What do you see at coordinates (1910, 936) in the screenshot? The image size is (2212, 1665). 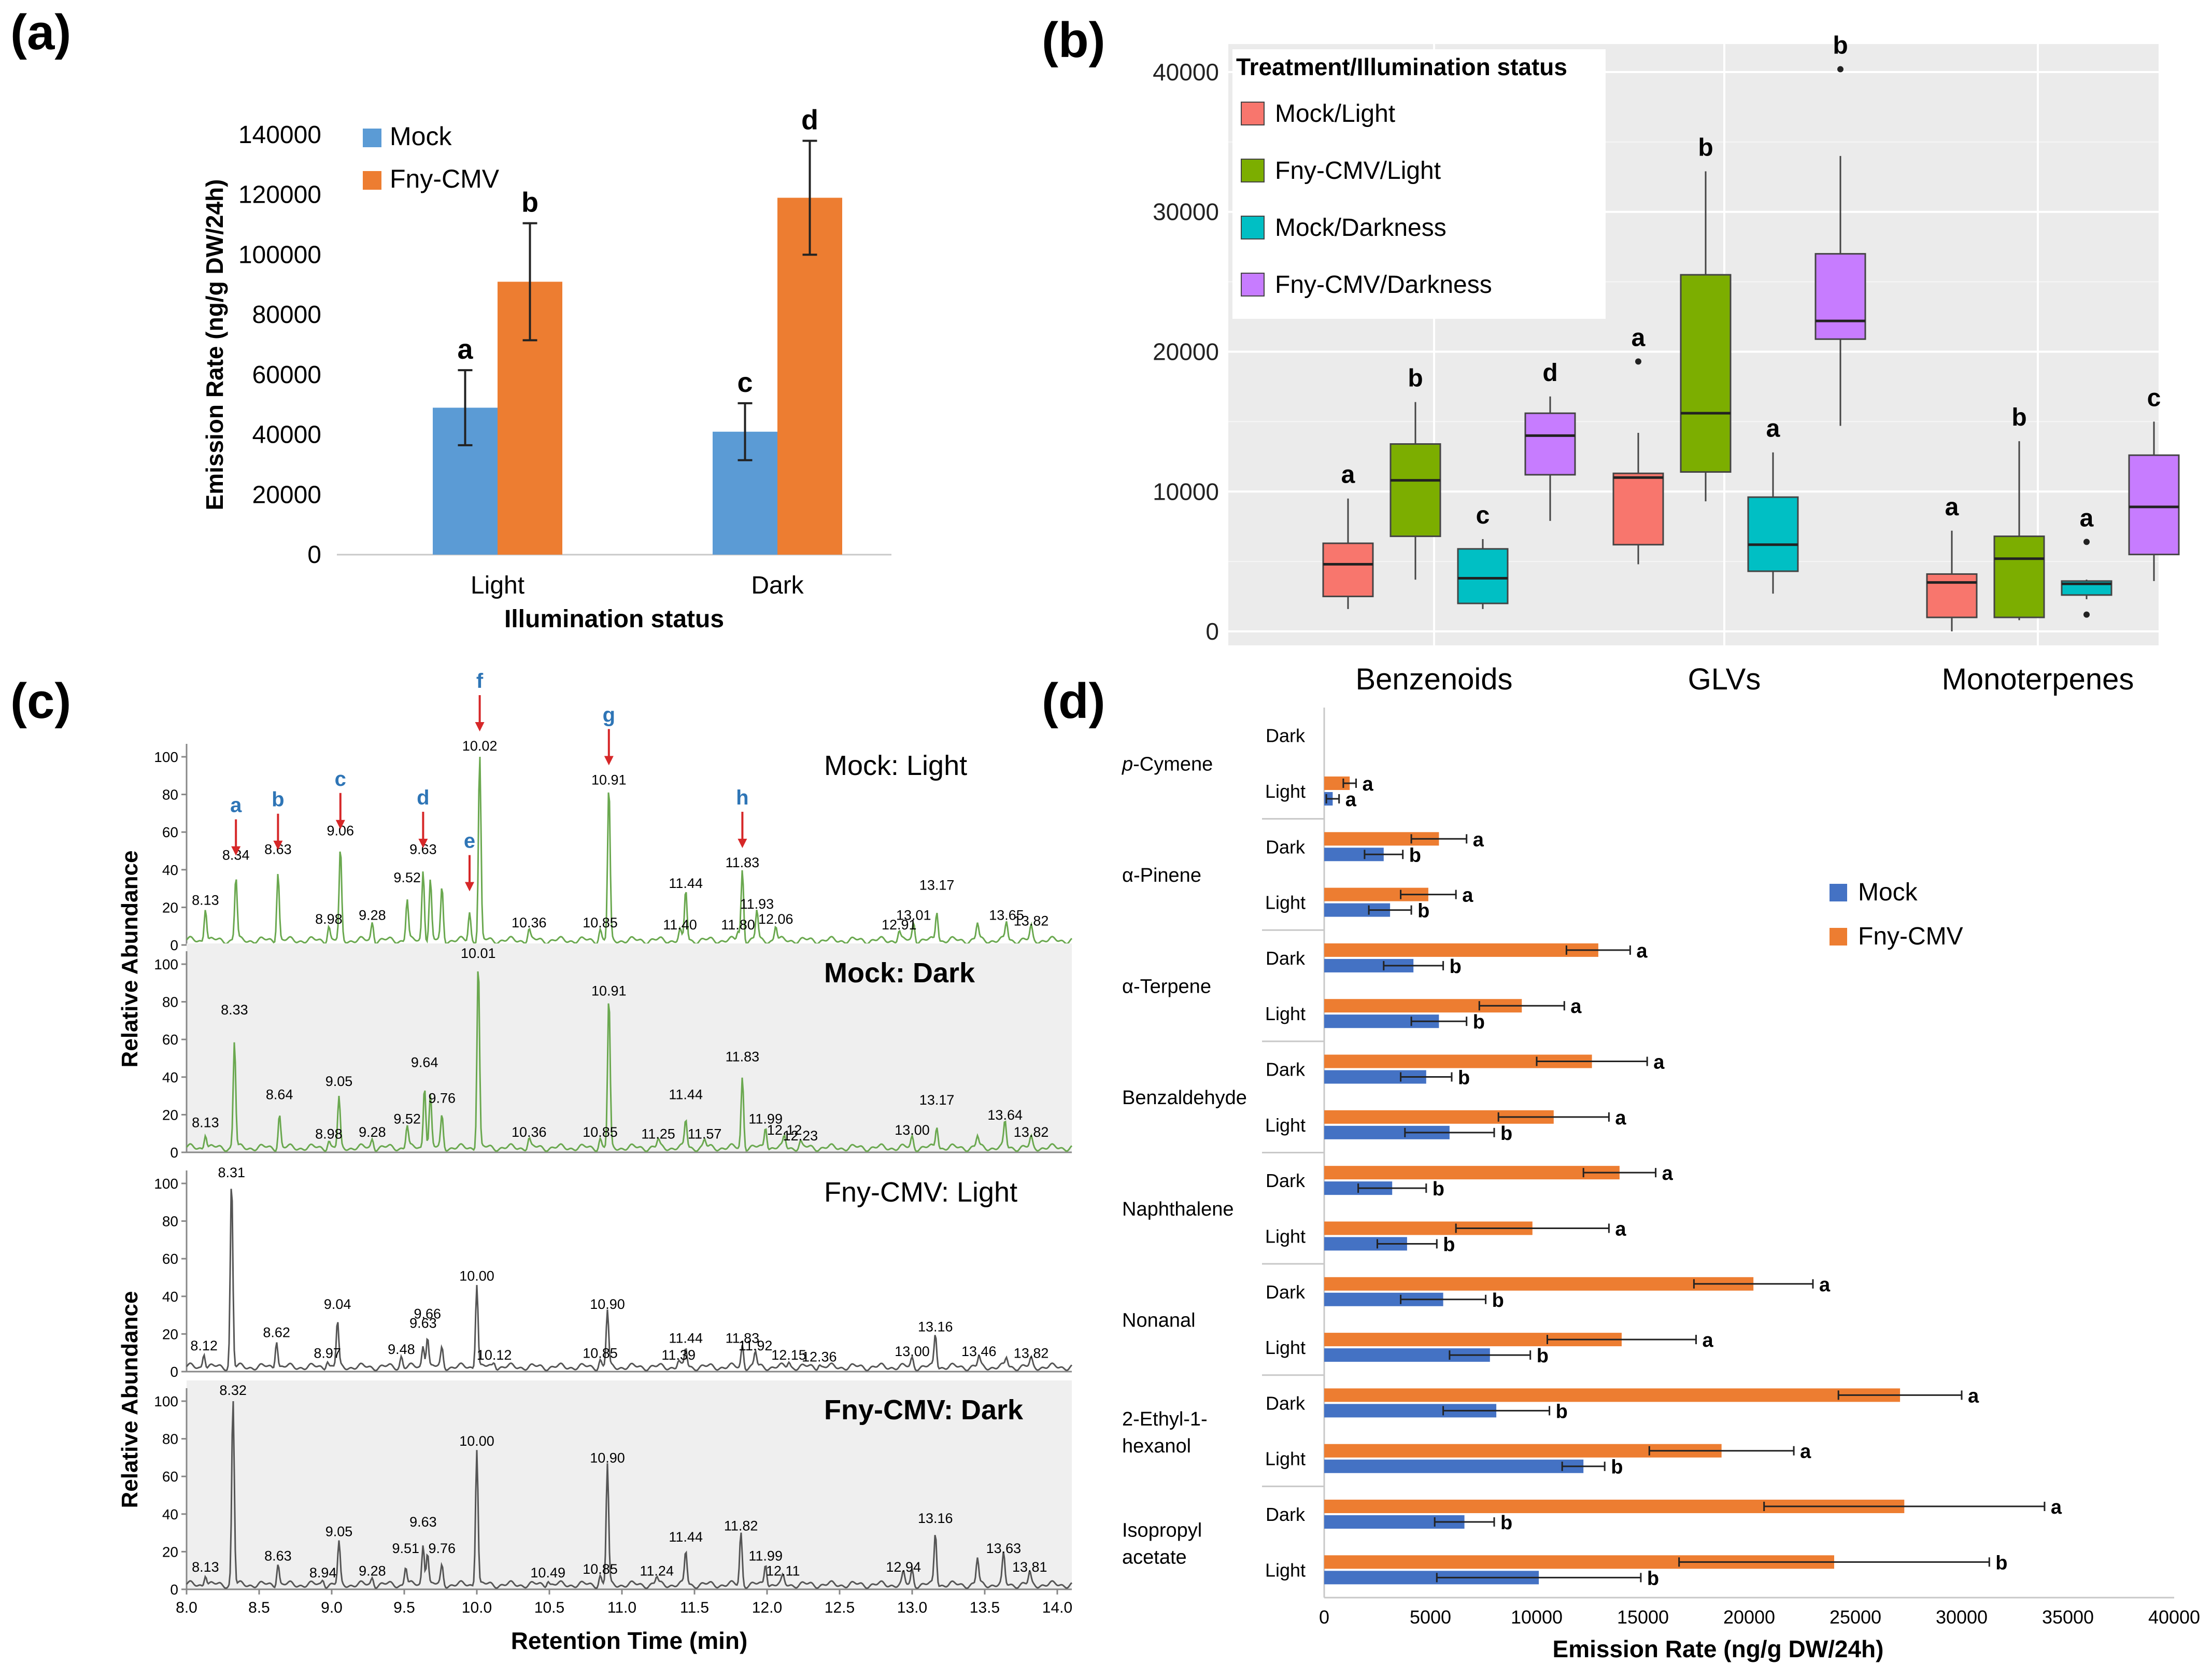 I see `legend-label: Fny-CMV` at bounding box center [1910, 936].